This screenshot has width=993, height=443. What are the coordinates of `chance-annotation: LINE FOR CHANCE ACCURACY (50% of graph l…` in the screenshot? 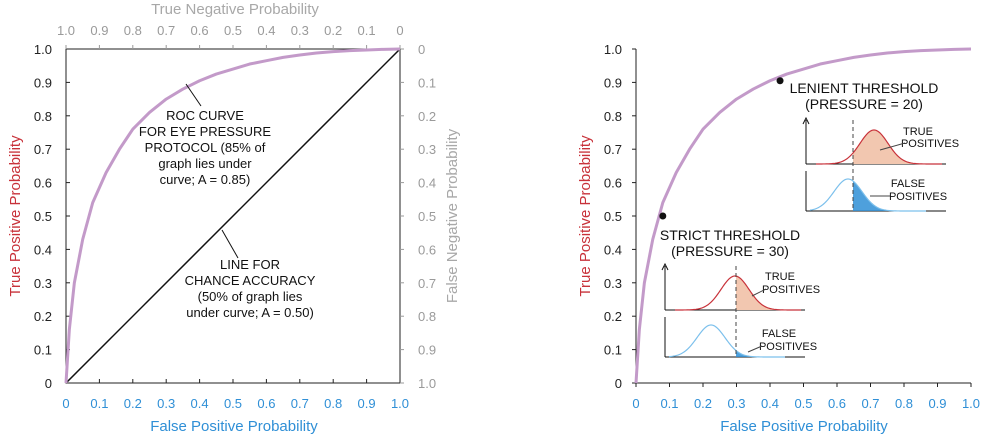 It's located at (250, 288).